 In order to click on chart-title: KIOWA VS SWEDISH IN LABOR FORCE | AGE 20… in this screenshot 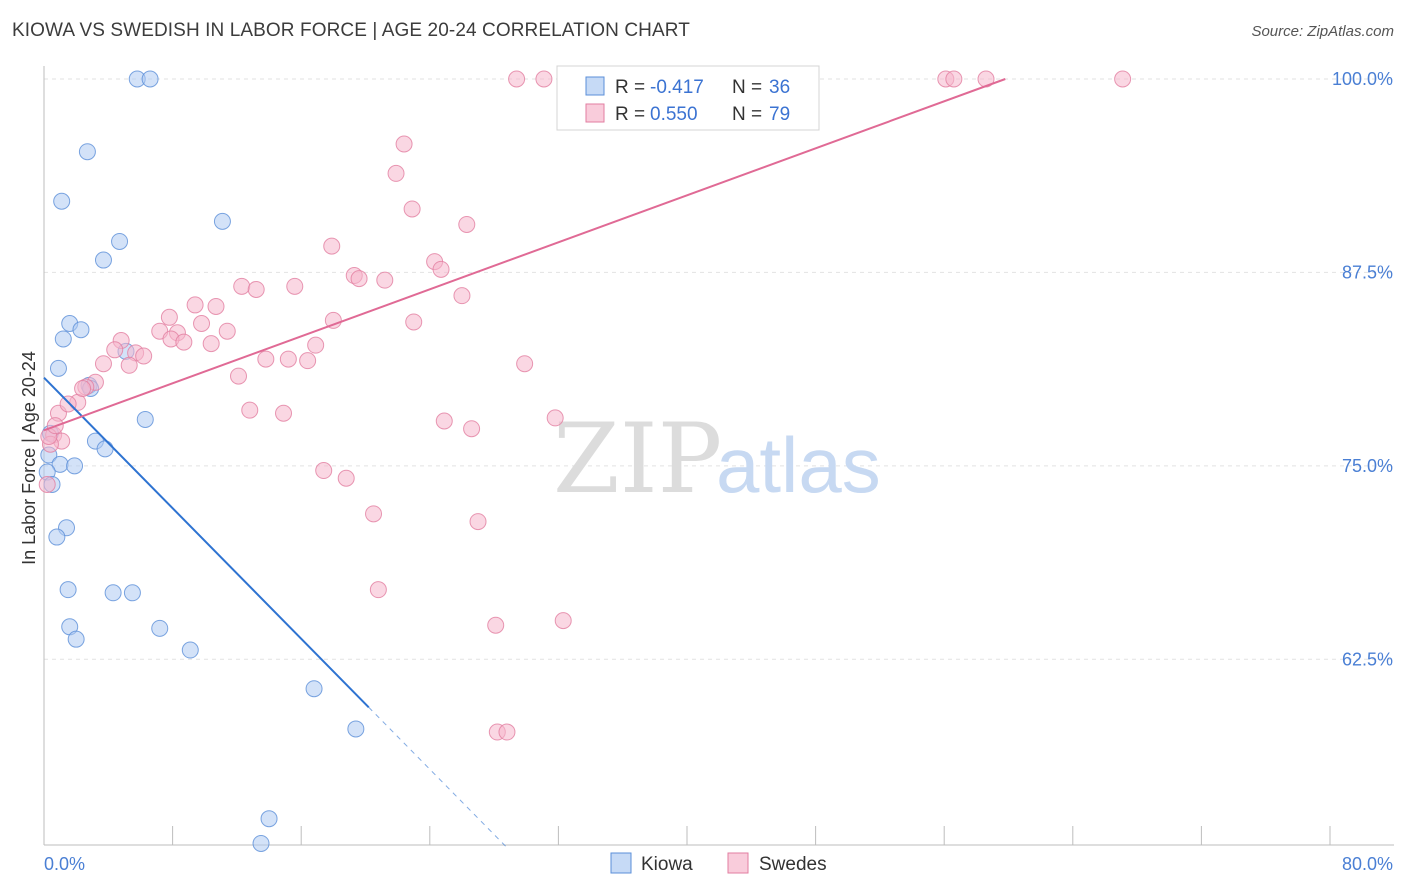, I will do `click(351, 30)`.